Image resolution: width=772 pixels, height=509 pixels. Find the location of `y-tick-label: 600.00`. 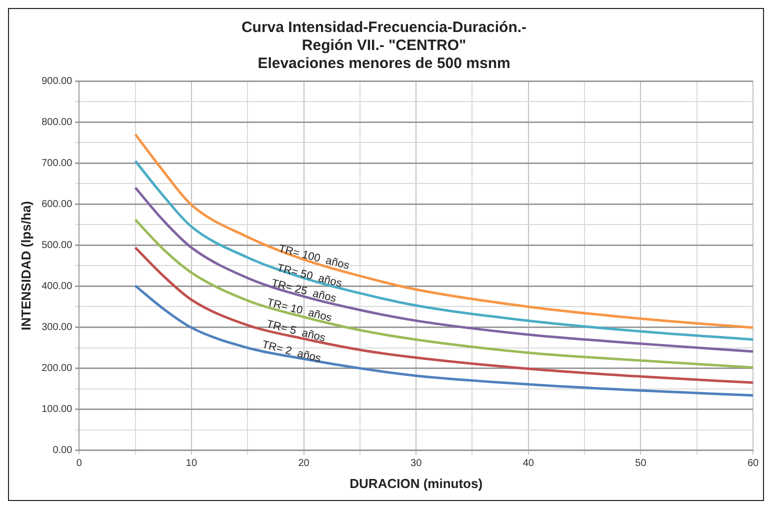

y-tick-label: 600.00 is located at coordinates (57, 204).